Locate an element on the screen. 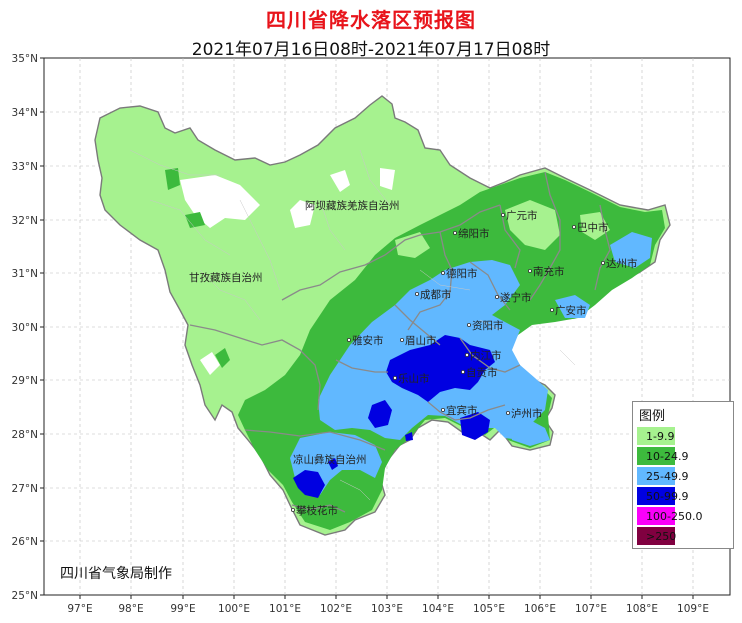 This screenshot has width=742, height=623. city-label-ganzi: 甘孜藏族自治州 is located at coordinates (226, 277).